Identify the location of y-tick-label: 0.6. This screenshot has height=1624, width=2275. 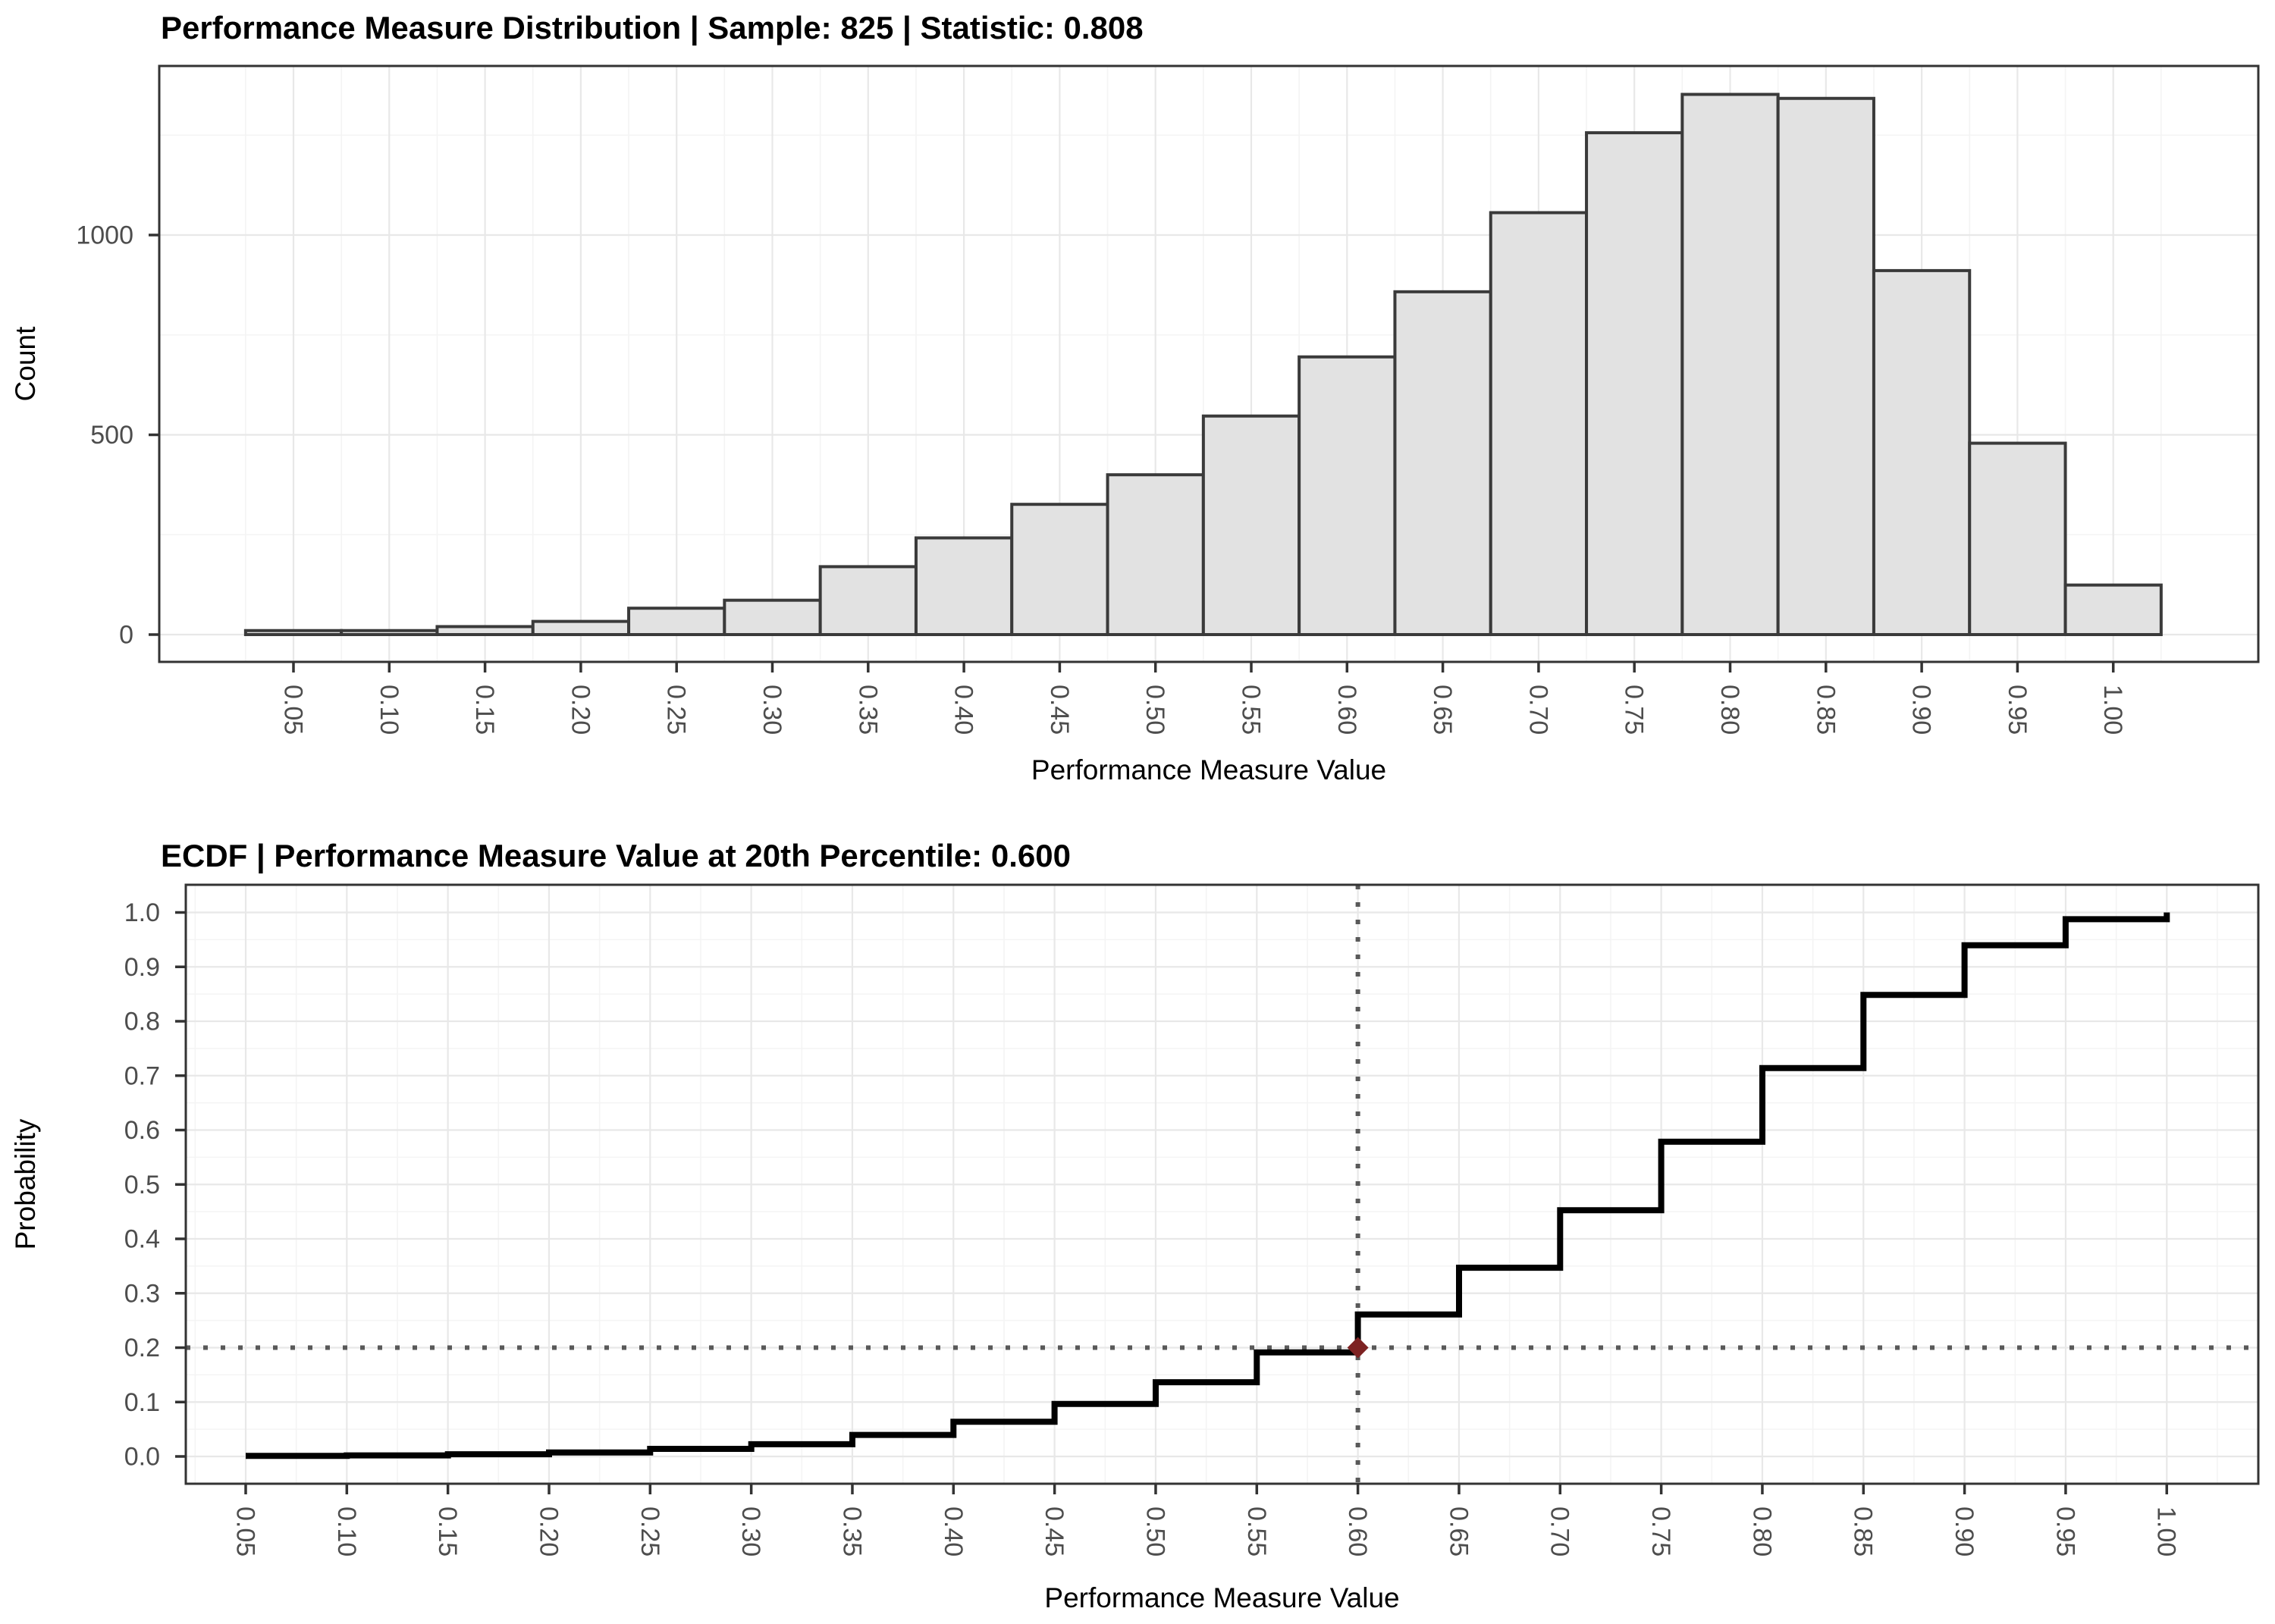
(142, 1130).